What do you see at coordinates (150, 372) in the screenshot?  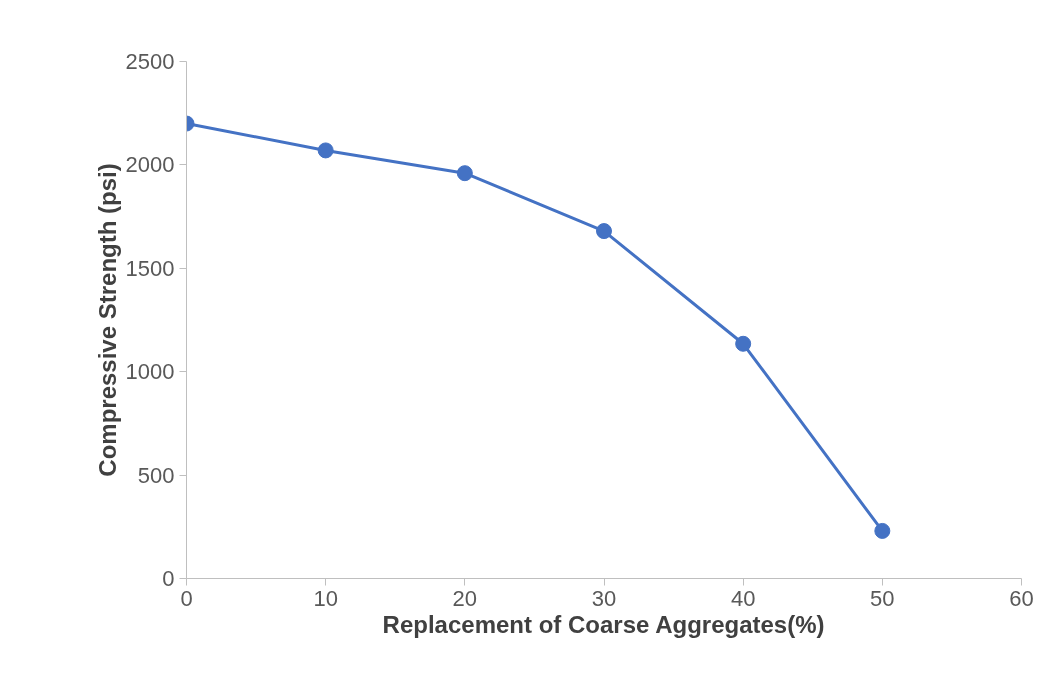 I see `y-tick-label: 1000` at bounding box center [150, 372].